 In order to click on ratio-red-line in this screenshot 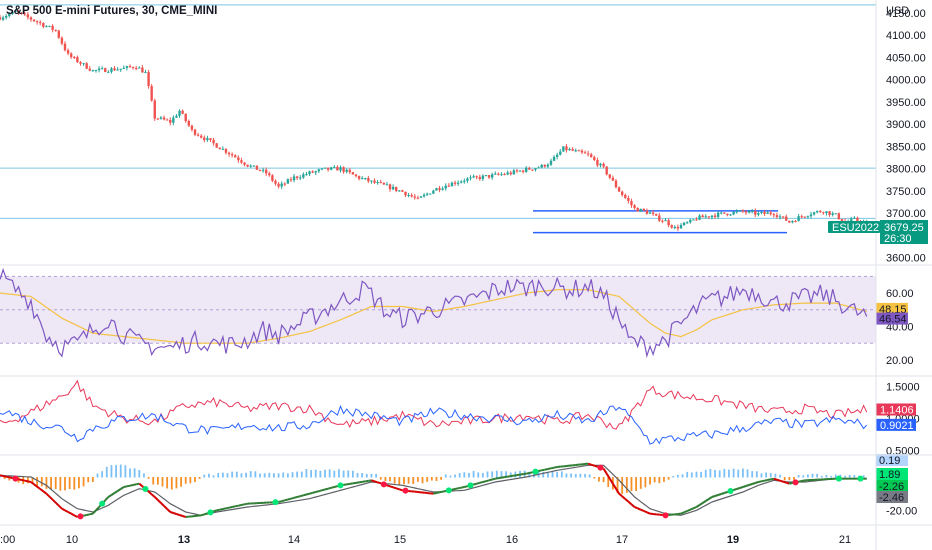, I will do `click(434, 404)`.